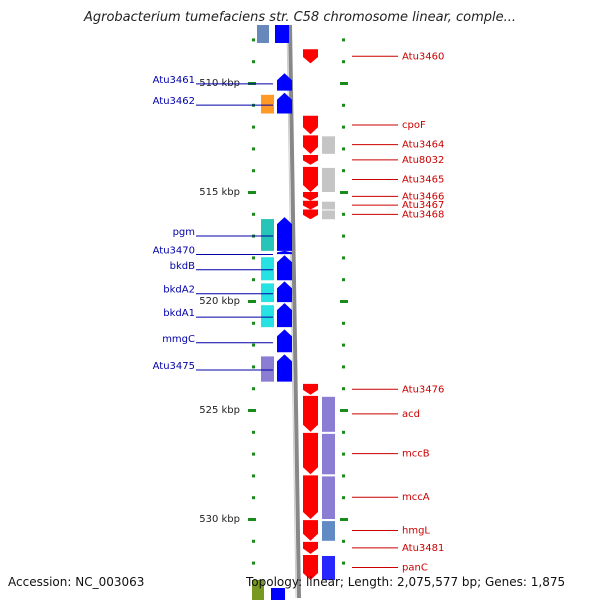  Describe the element at coordinates (219, 410) in the screenshot. I see `scale-tick-label: 525 kbp` at that location.